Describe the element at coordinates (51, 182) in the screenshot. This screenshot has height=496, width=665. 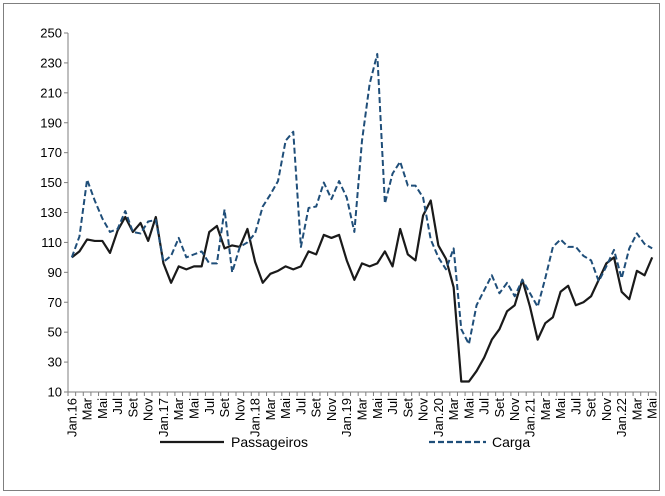
I see `y-tick-label: 150` at that location.